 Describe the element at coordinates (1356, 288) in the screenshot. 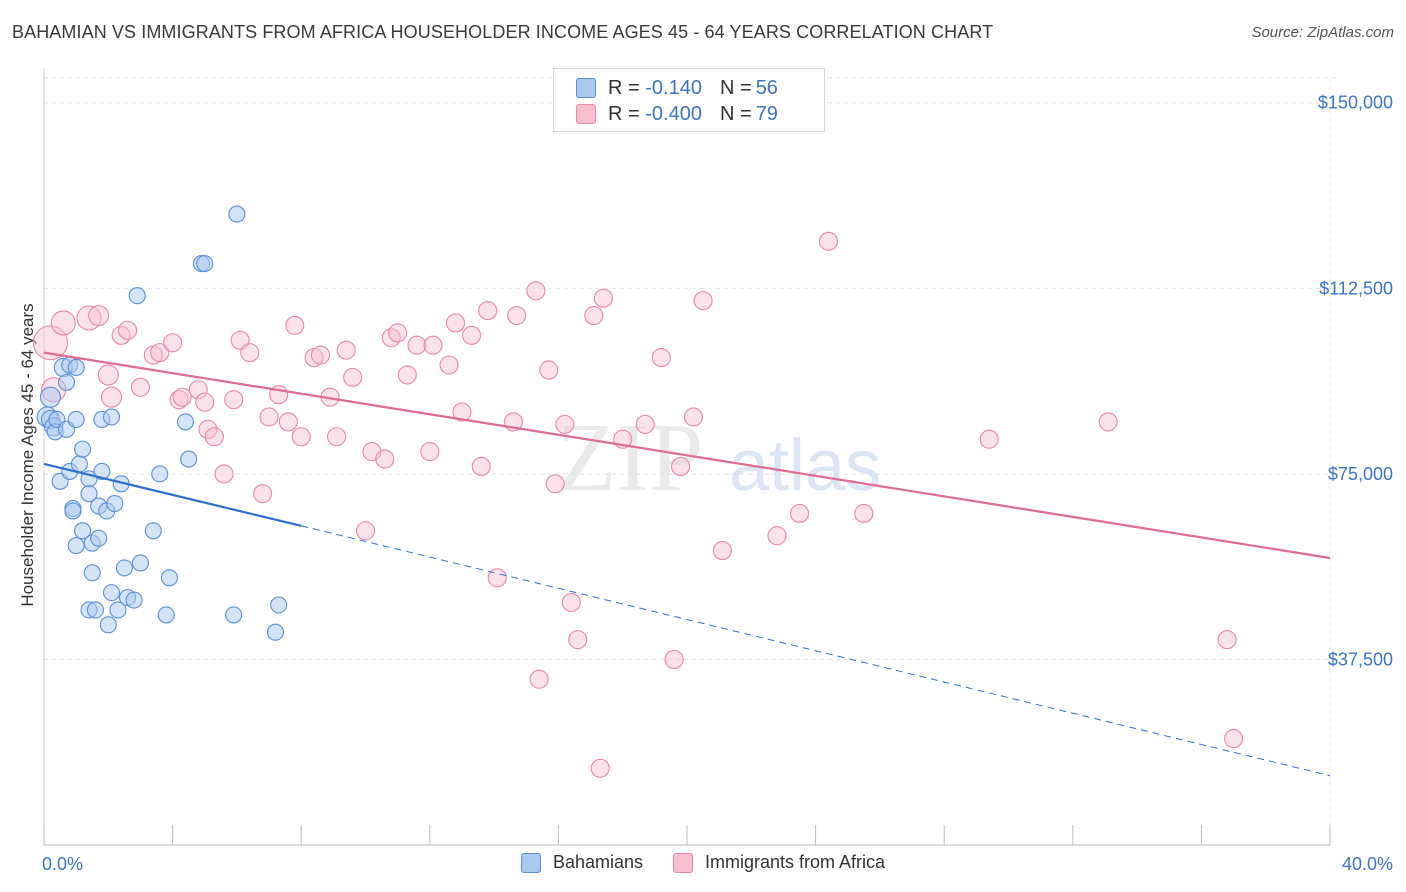

I see `y-tick-label: $112,500` at that location.